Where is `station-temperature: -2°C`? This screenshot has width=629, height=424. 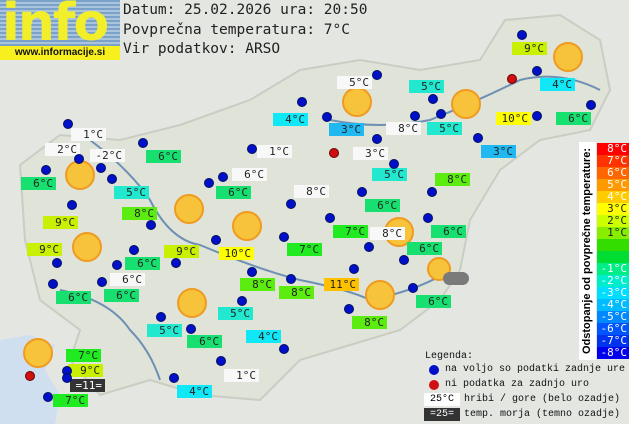
station-temperature: -2°C is located at coordinates (107, 155).